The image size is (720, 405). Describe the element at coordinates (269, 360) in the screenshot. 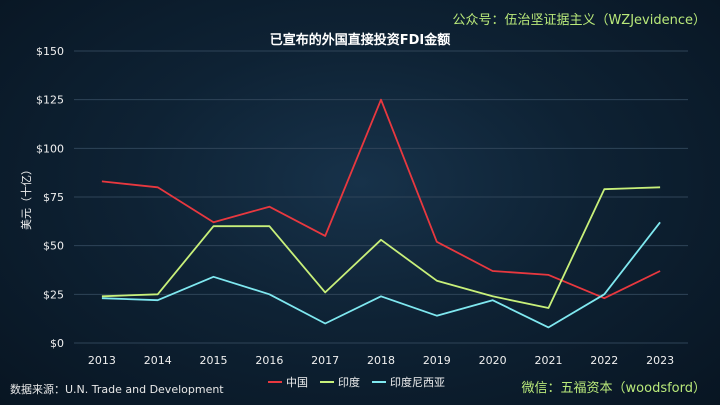

I see `x-tick-label: 2016` at that location.